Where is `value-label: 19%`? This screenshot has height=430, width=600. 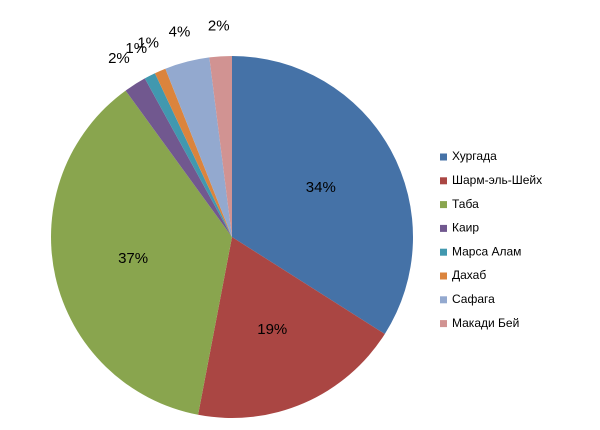
value-label: 19% is located at coordinates (272, 329).